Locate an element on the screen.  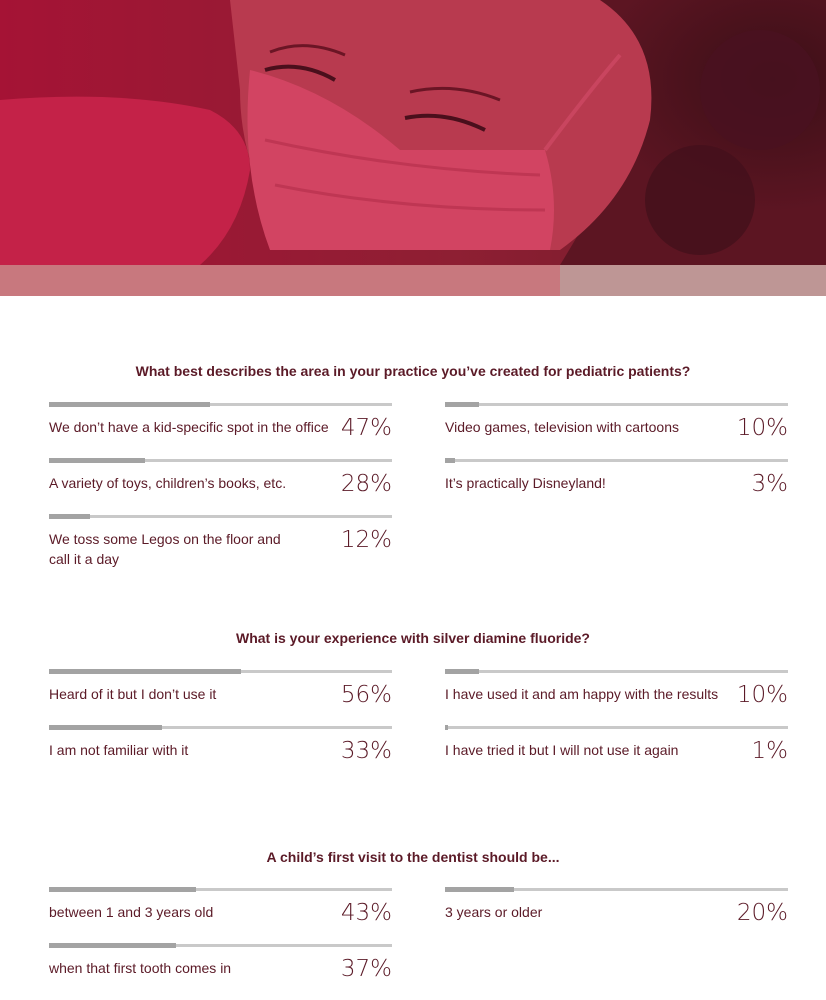
q1-value-0: 47% is located at coordinates (366, 428).